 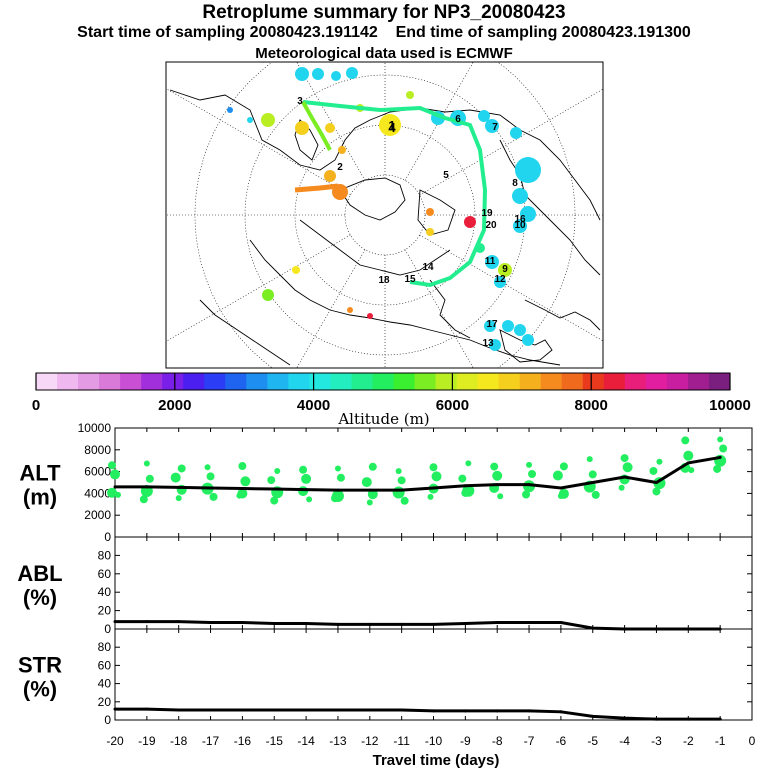 I want to click on alt-series-line, so click(x=418, y=473).